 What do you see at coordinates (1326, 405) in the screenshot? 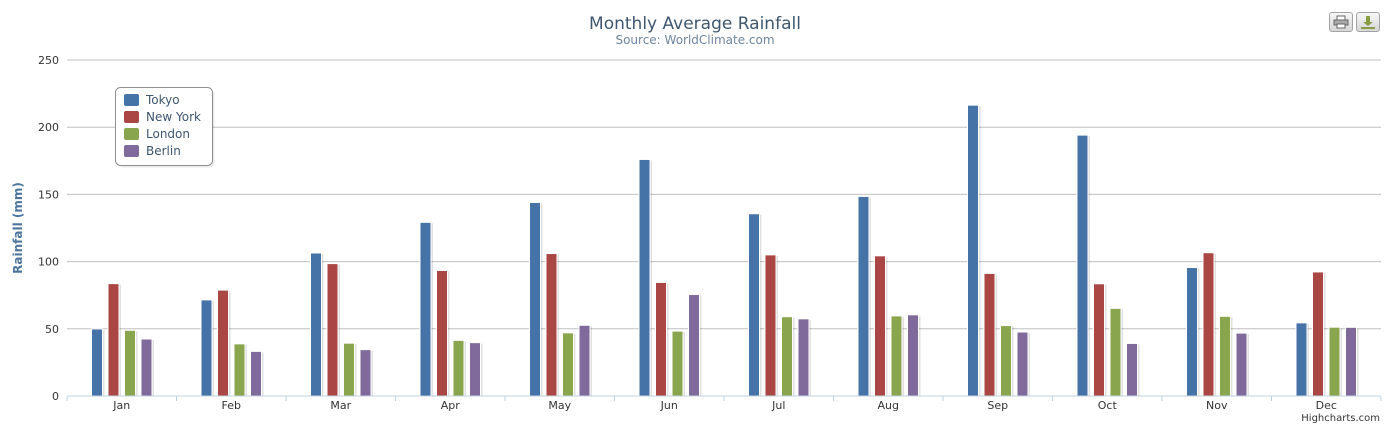
I see `x-tick-label: Dec` at bounding box center [1326, 405].